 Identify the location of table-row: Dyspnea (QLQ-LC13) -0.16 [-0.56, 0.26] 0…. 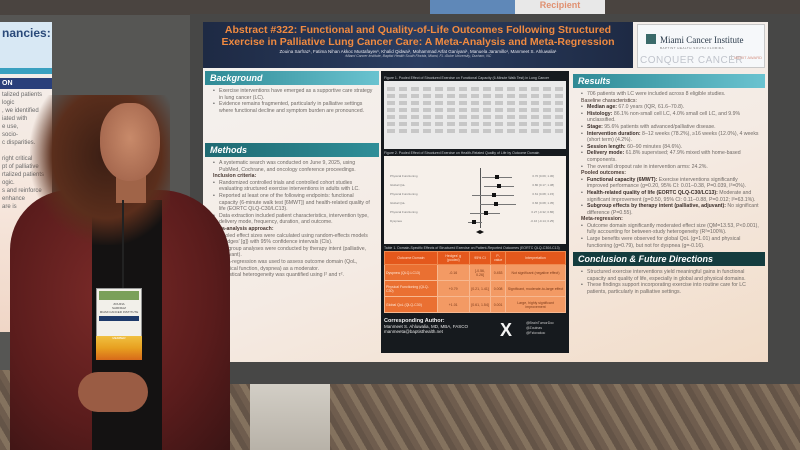
(475, 272).